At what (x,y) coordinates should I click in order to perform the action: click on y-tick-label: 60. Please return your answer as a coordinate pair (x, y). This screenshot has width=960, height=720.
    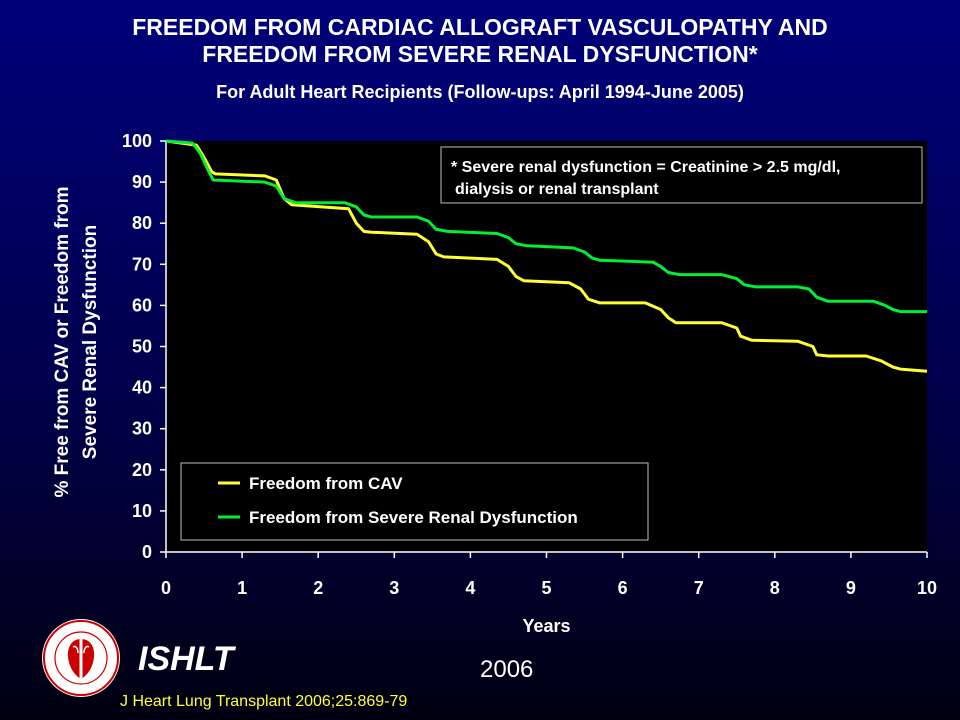
    Looking at the image, I should click on (142, 305).